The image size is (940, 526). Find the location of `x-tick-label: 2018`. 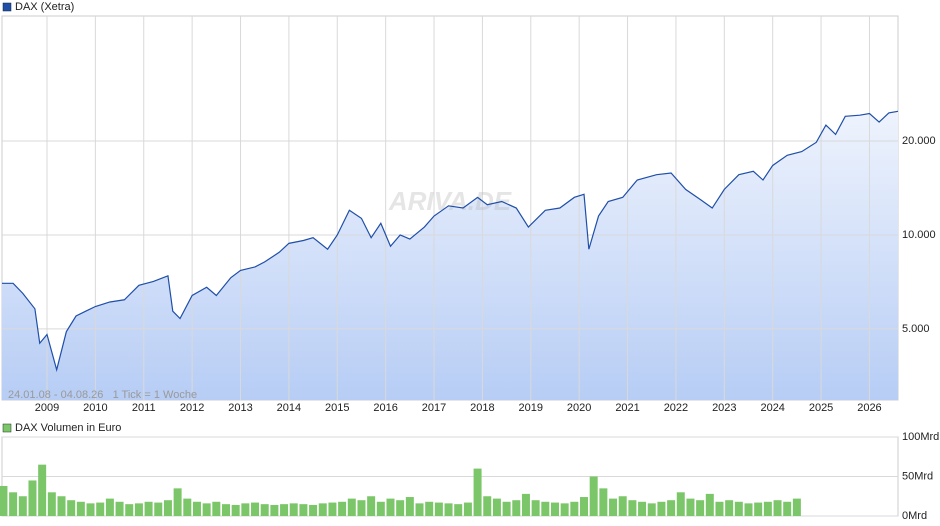

x-tick-label: 2018 is located at coordinates (482, 408).